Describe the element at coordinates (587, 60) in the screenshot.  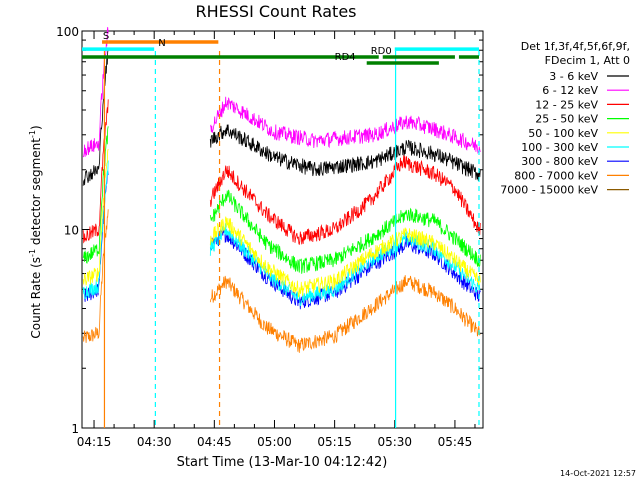
I see `legend-header-2: FDecim 1, Att 0` at that location.